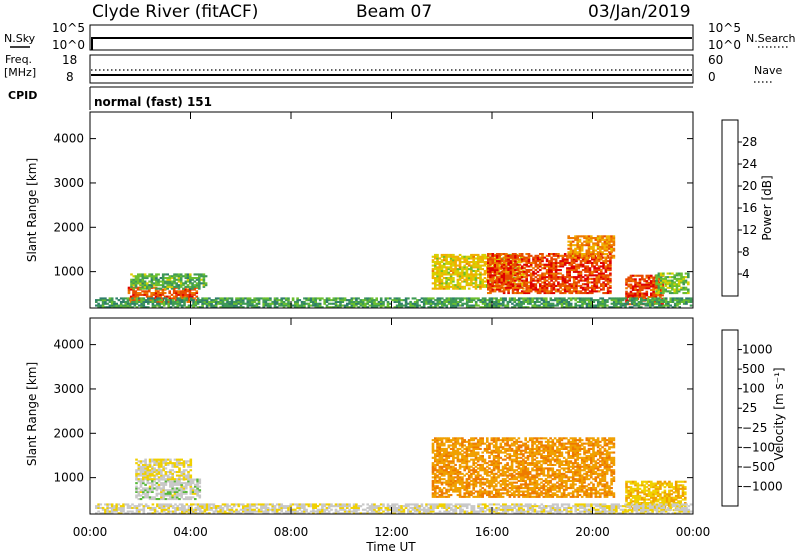  Describe the element at coordinates (767, 207) in the screenshot. I see `power-colorbar-label: Power [dB]` at that location.